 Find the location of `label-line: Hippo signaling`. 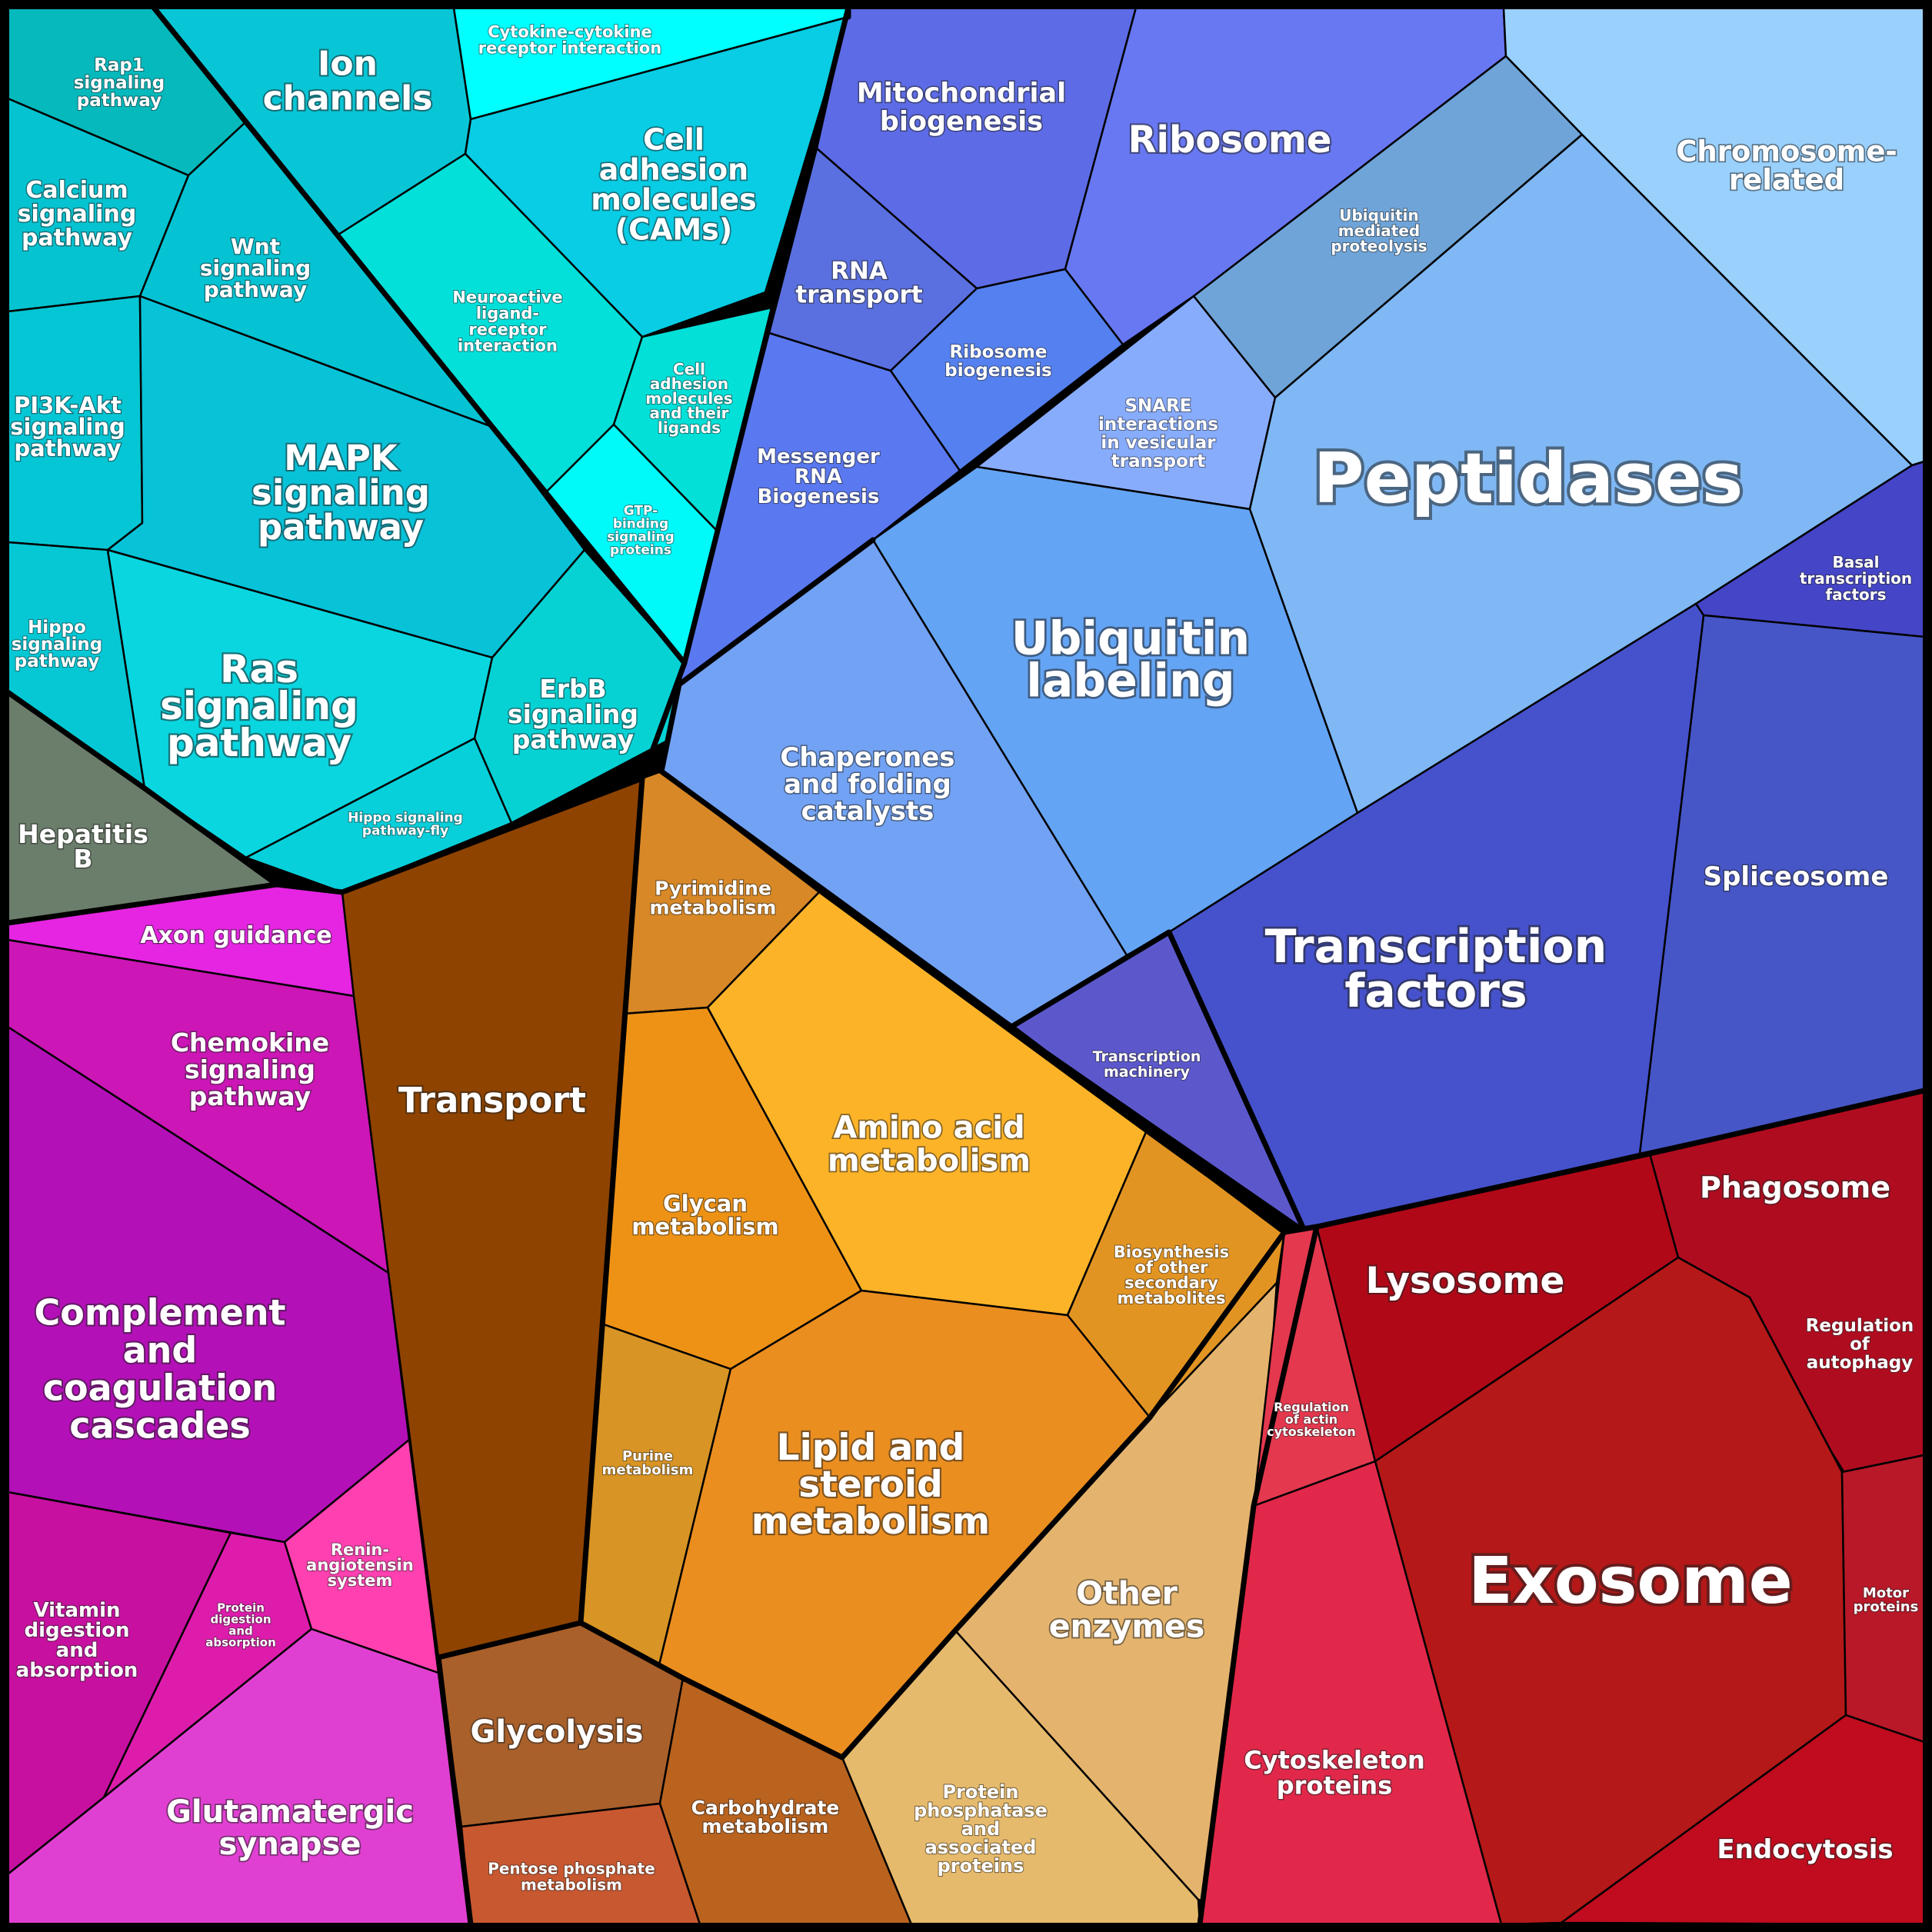

label-line: Hippo signaling is located at coordinates (405, 818).